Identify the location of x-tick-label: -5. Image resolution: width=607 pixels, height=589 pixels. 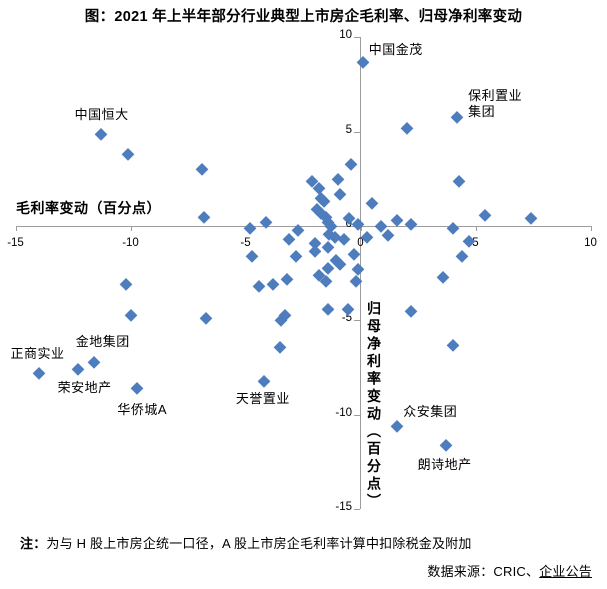
(245, 243).